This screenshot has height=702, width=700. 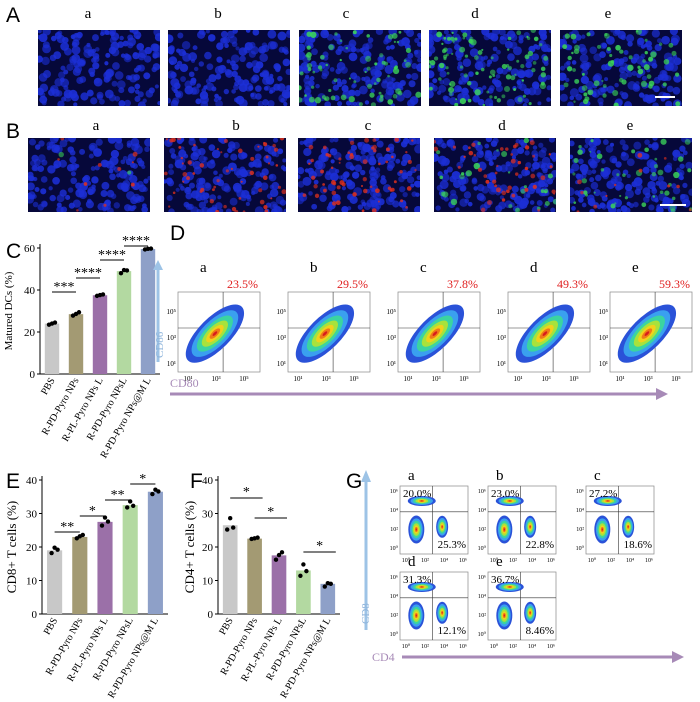 What do you see at coordinates (112, 255) in the screenshot?
I see `significance-label: ****` at bounding box center [112, 255].